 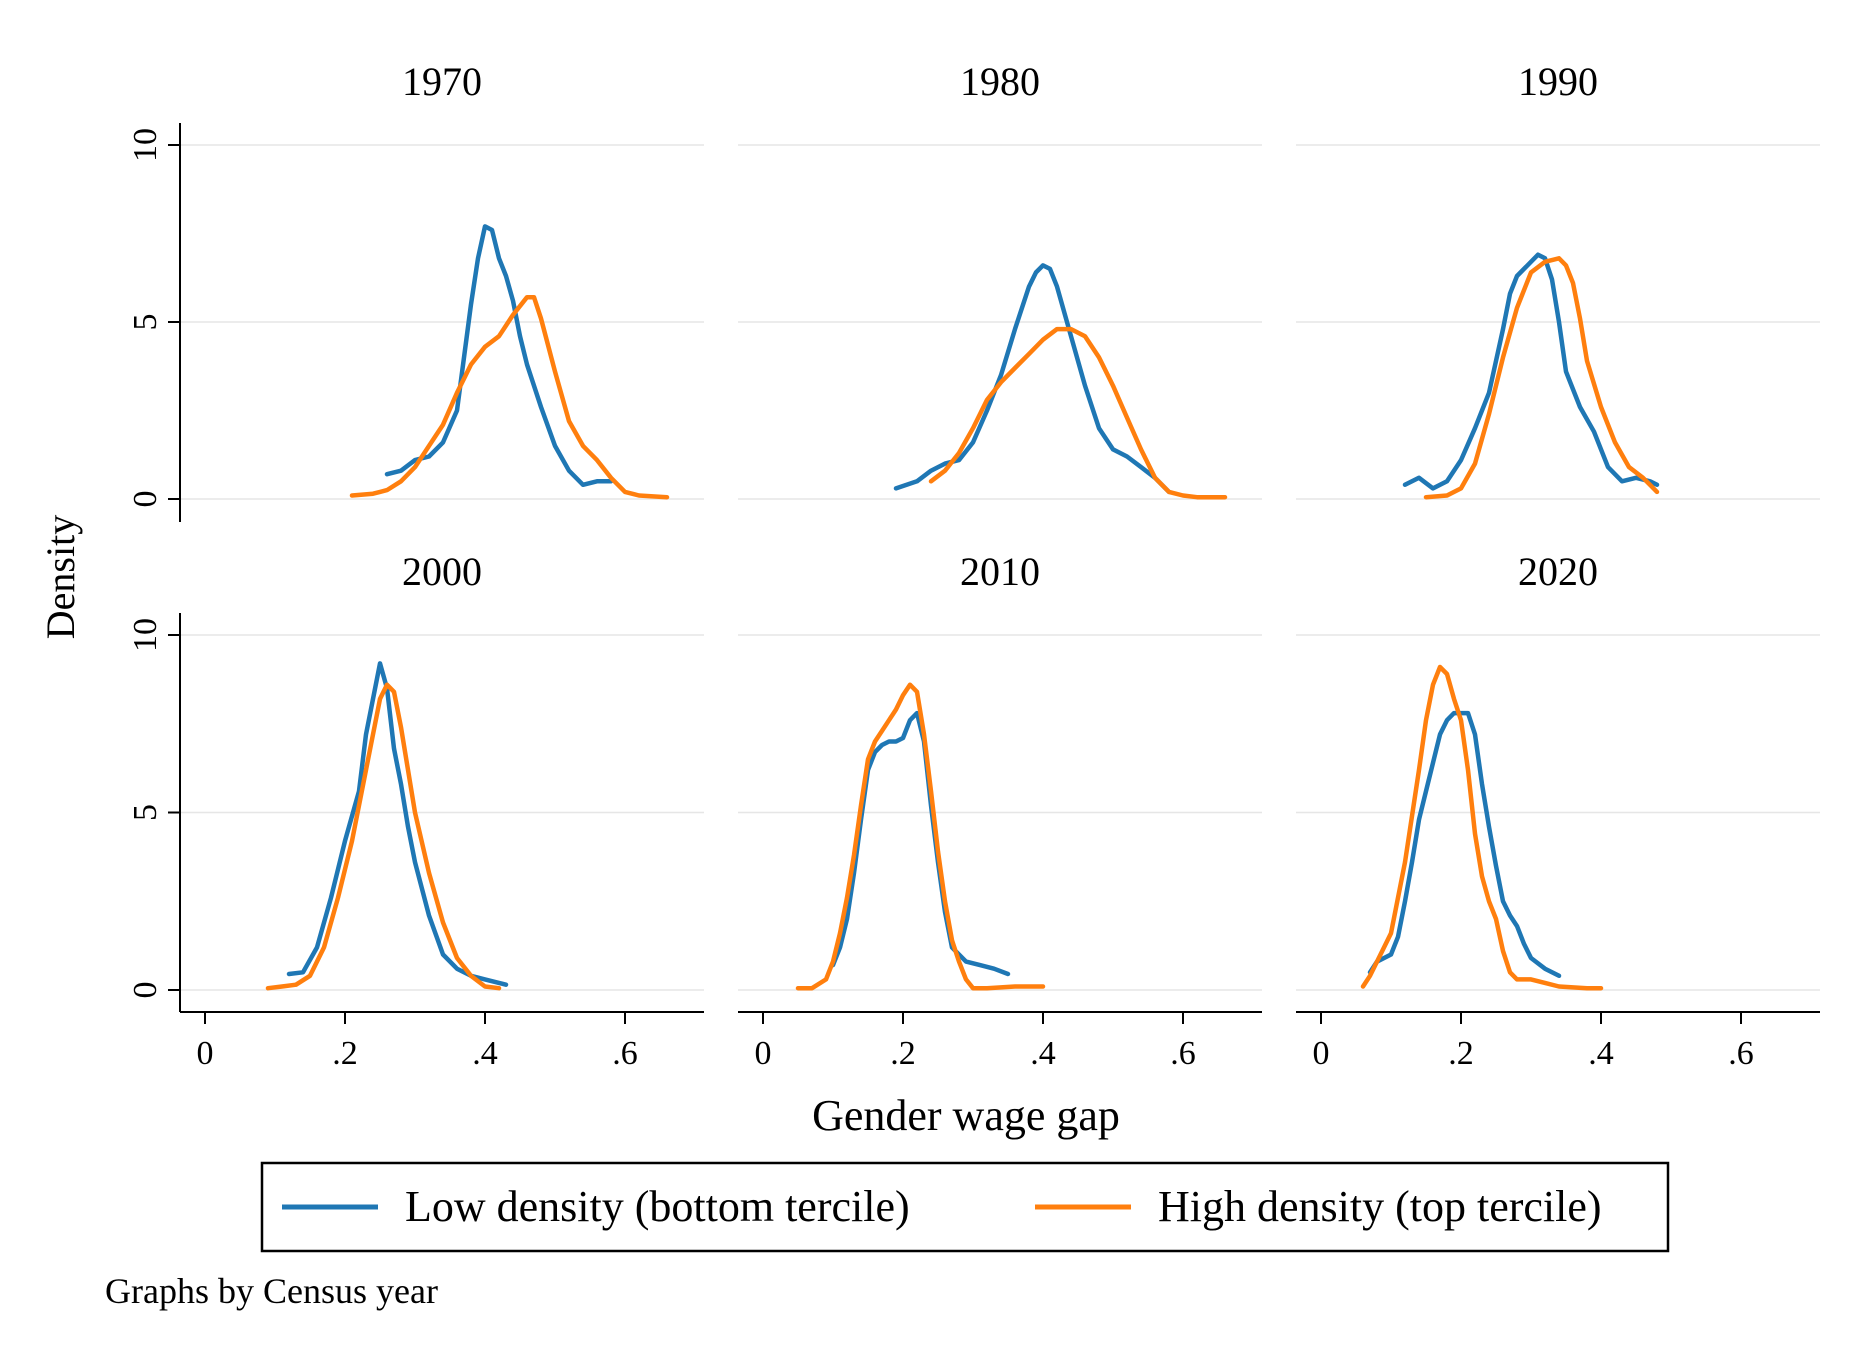 I want to click on panel-title: 1970, so click(x=442, y=81).